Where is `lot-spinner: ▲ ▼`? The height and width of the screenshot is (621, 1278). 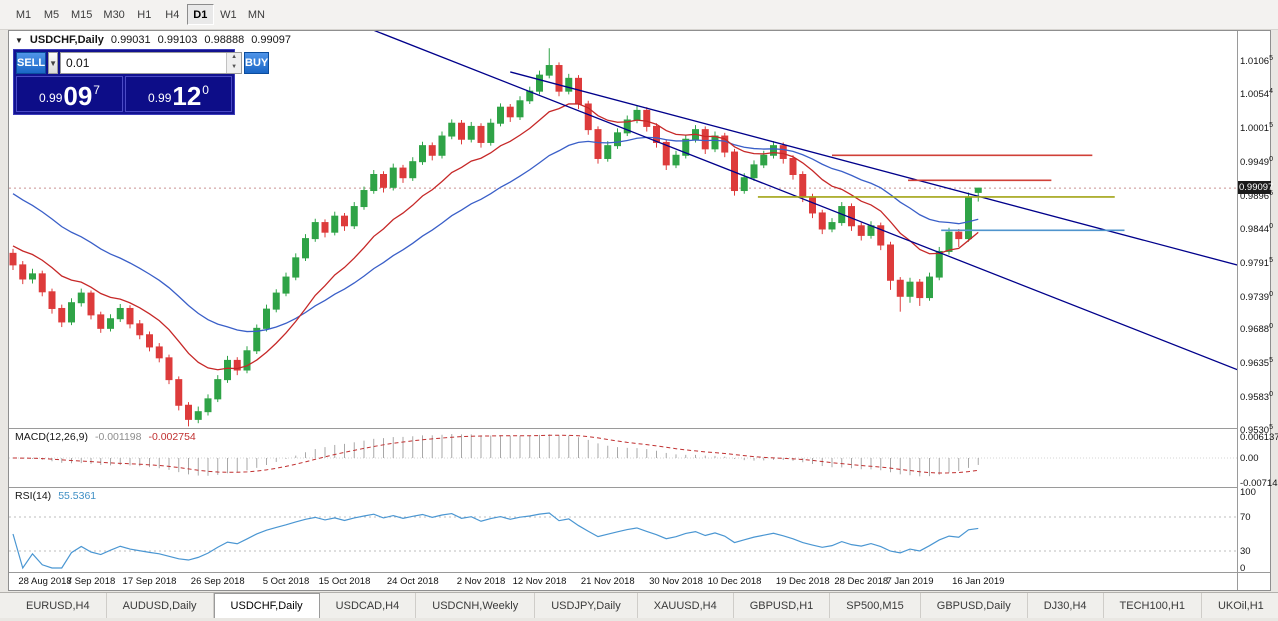 lot-spinner: ▲ ▼ is located at coordinates (234, 63).